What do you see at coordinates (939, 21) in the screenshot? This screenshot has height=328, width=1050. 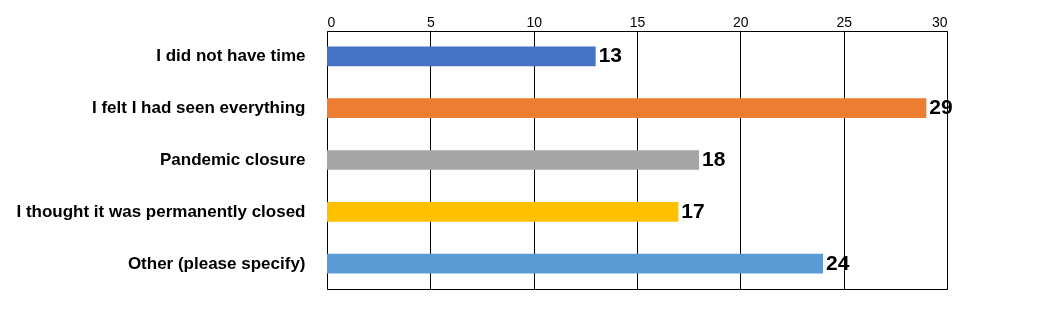 I see `x-tick-label: 30` at bounding box center [939, 21].